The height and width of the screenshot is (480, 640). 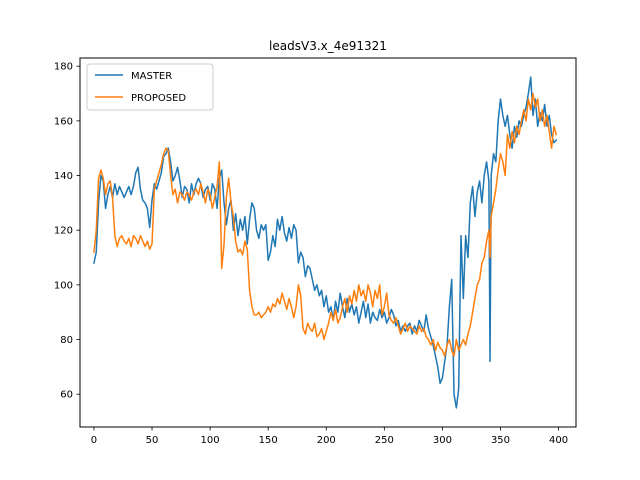 What do you see at coordinates (152, 440) in the screenshot?
I see `x-tick-label: 50` at bounding box center [152, 440].